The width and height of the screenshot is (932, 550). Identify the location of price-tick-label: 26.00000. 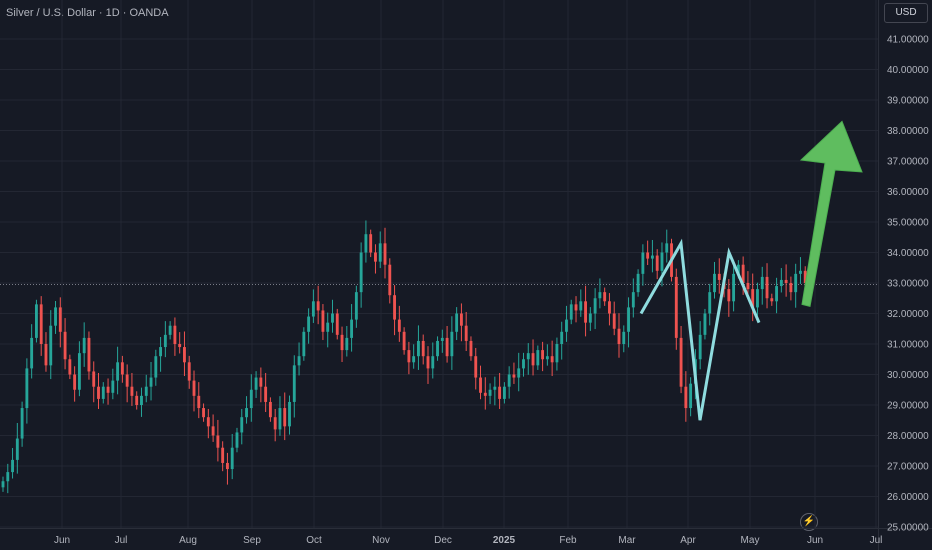
(908, 497).